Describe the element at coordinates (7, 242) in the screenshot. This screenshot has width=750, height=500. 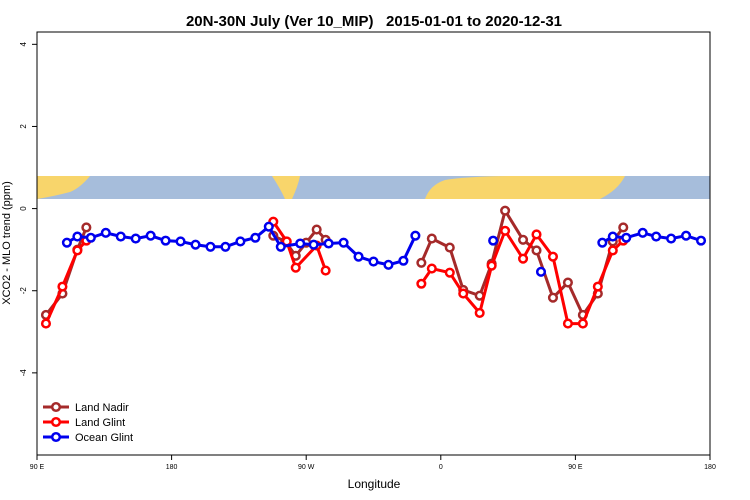
I see `y-axis-label: XCO2 - MLO trend (ppm)` at that location.